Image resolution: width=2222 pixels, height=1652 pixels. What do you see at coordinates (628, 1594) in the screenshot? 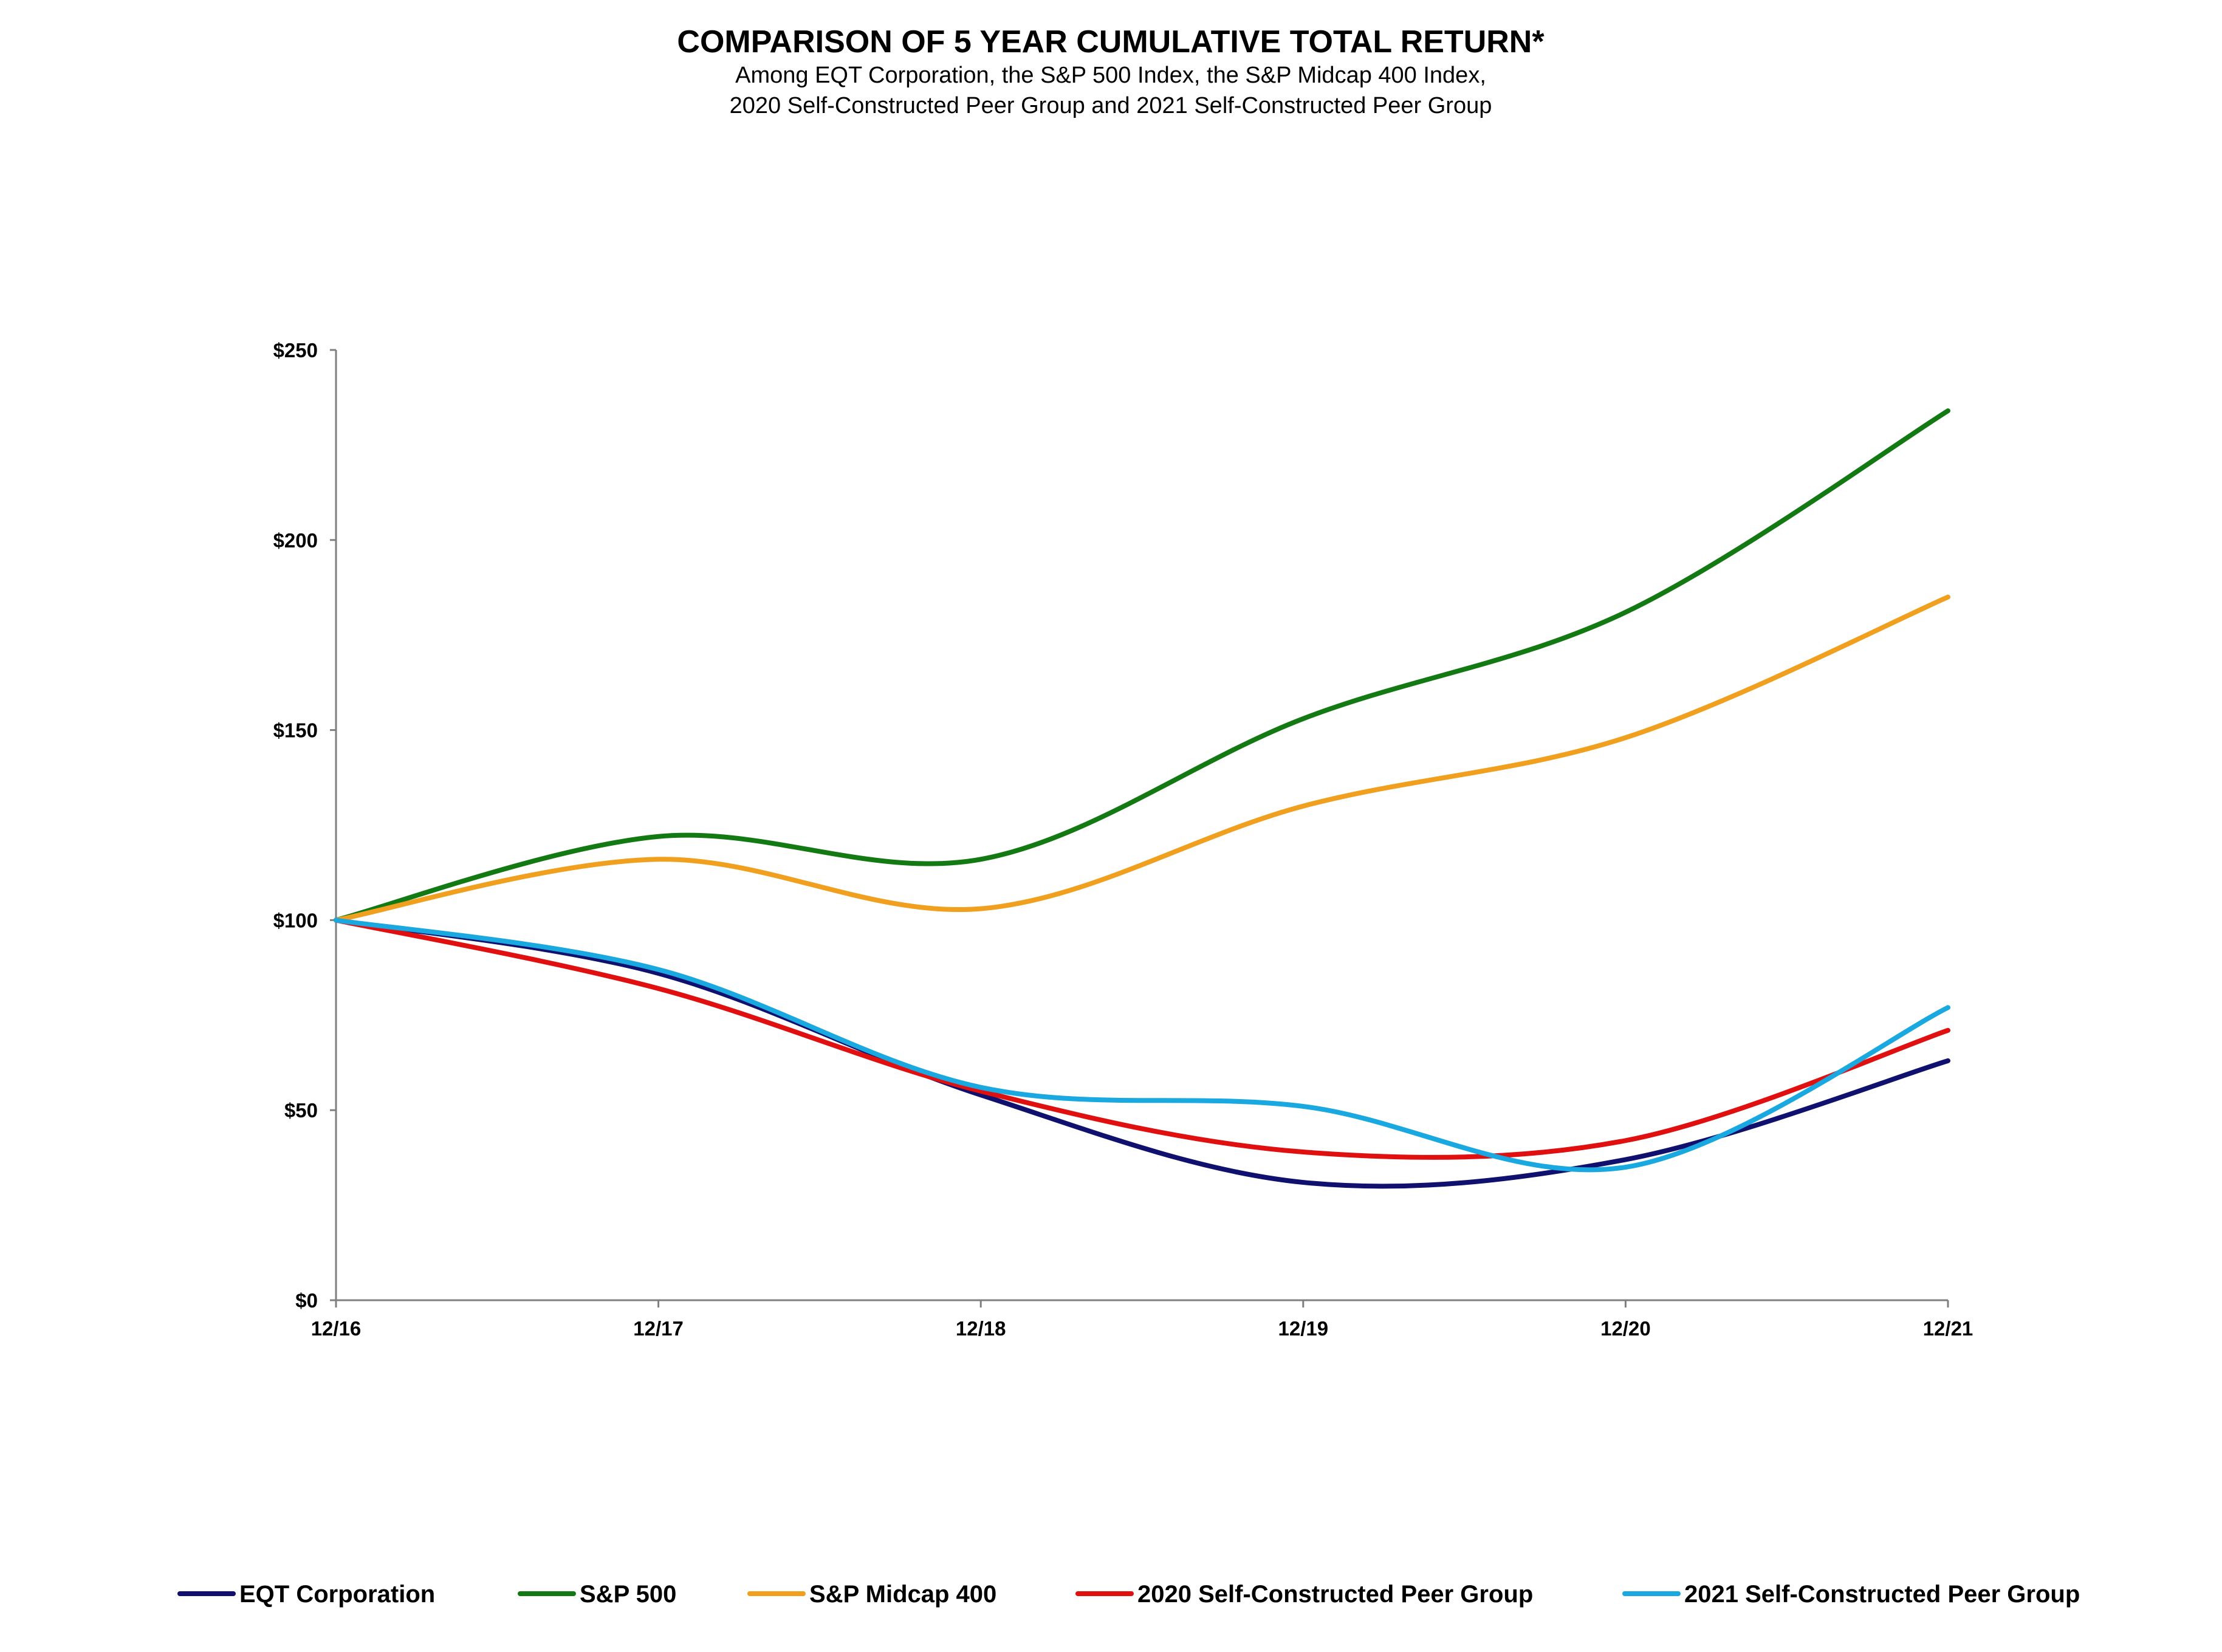
I see `legend-label-s-p-500: S&P 500` at bounding box center [628, 1594].